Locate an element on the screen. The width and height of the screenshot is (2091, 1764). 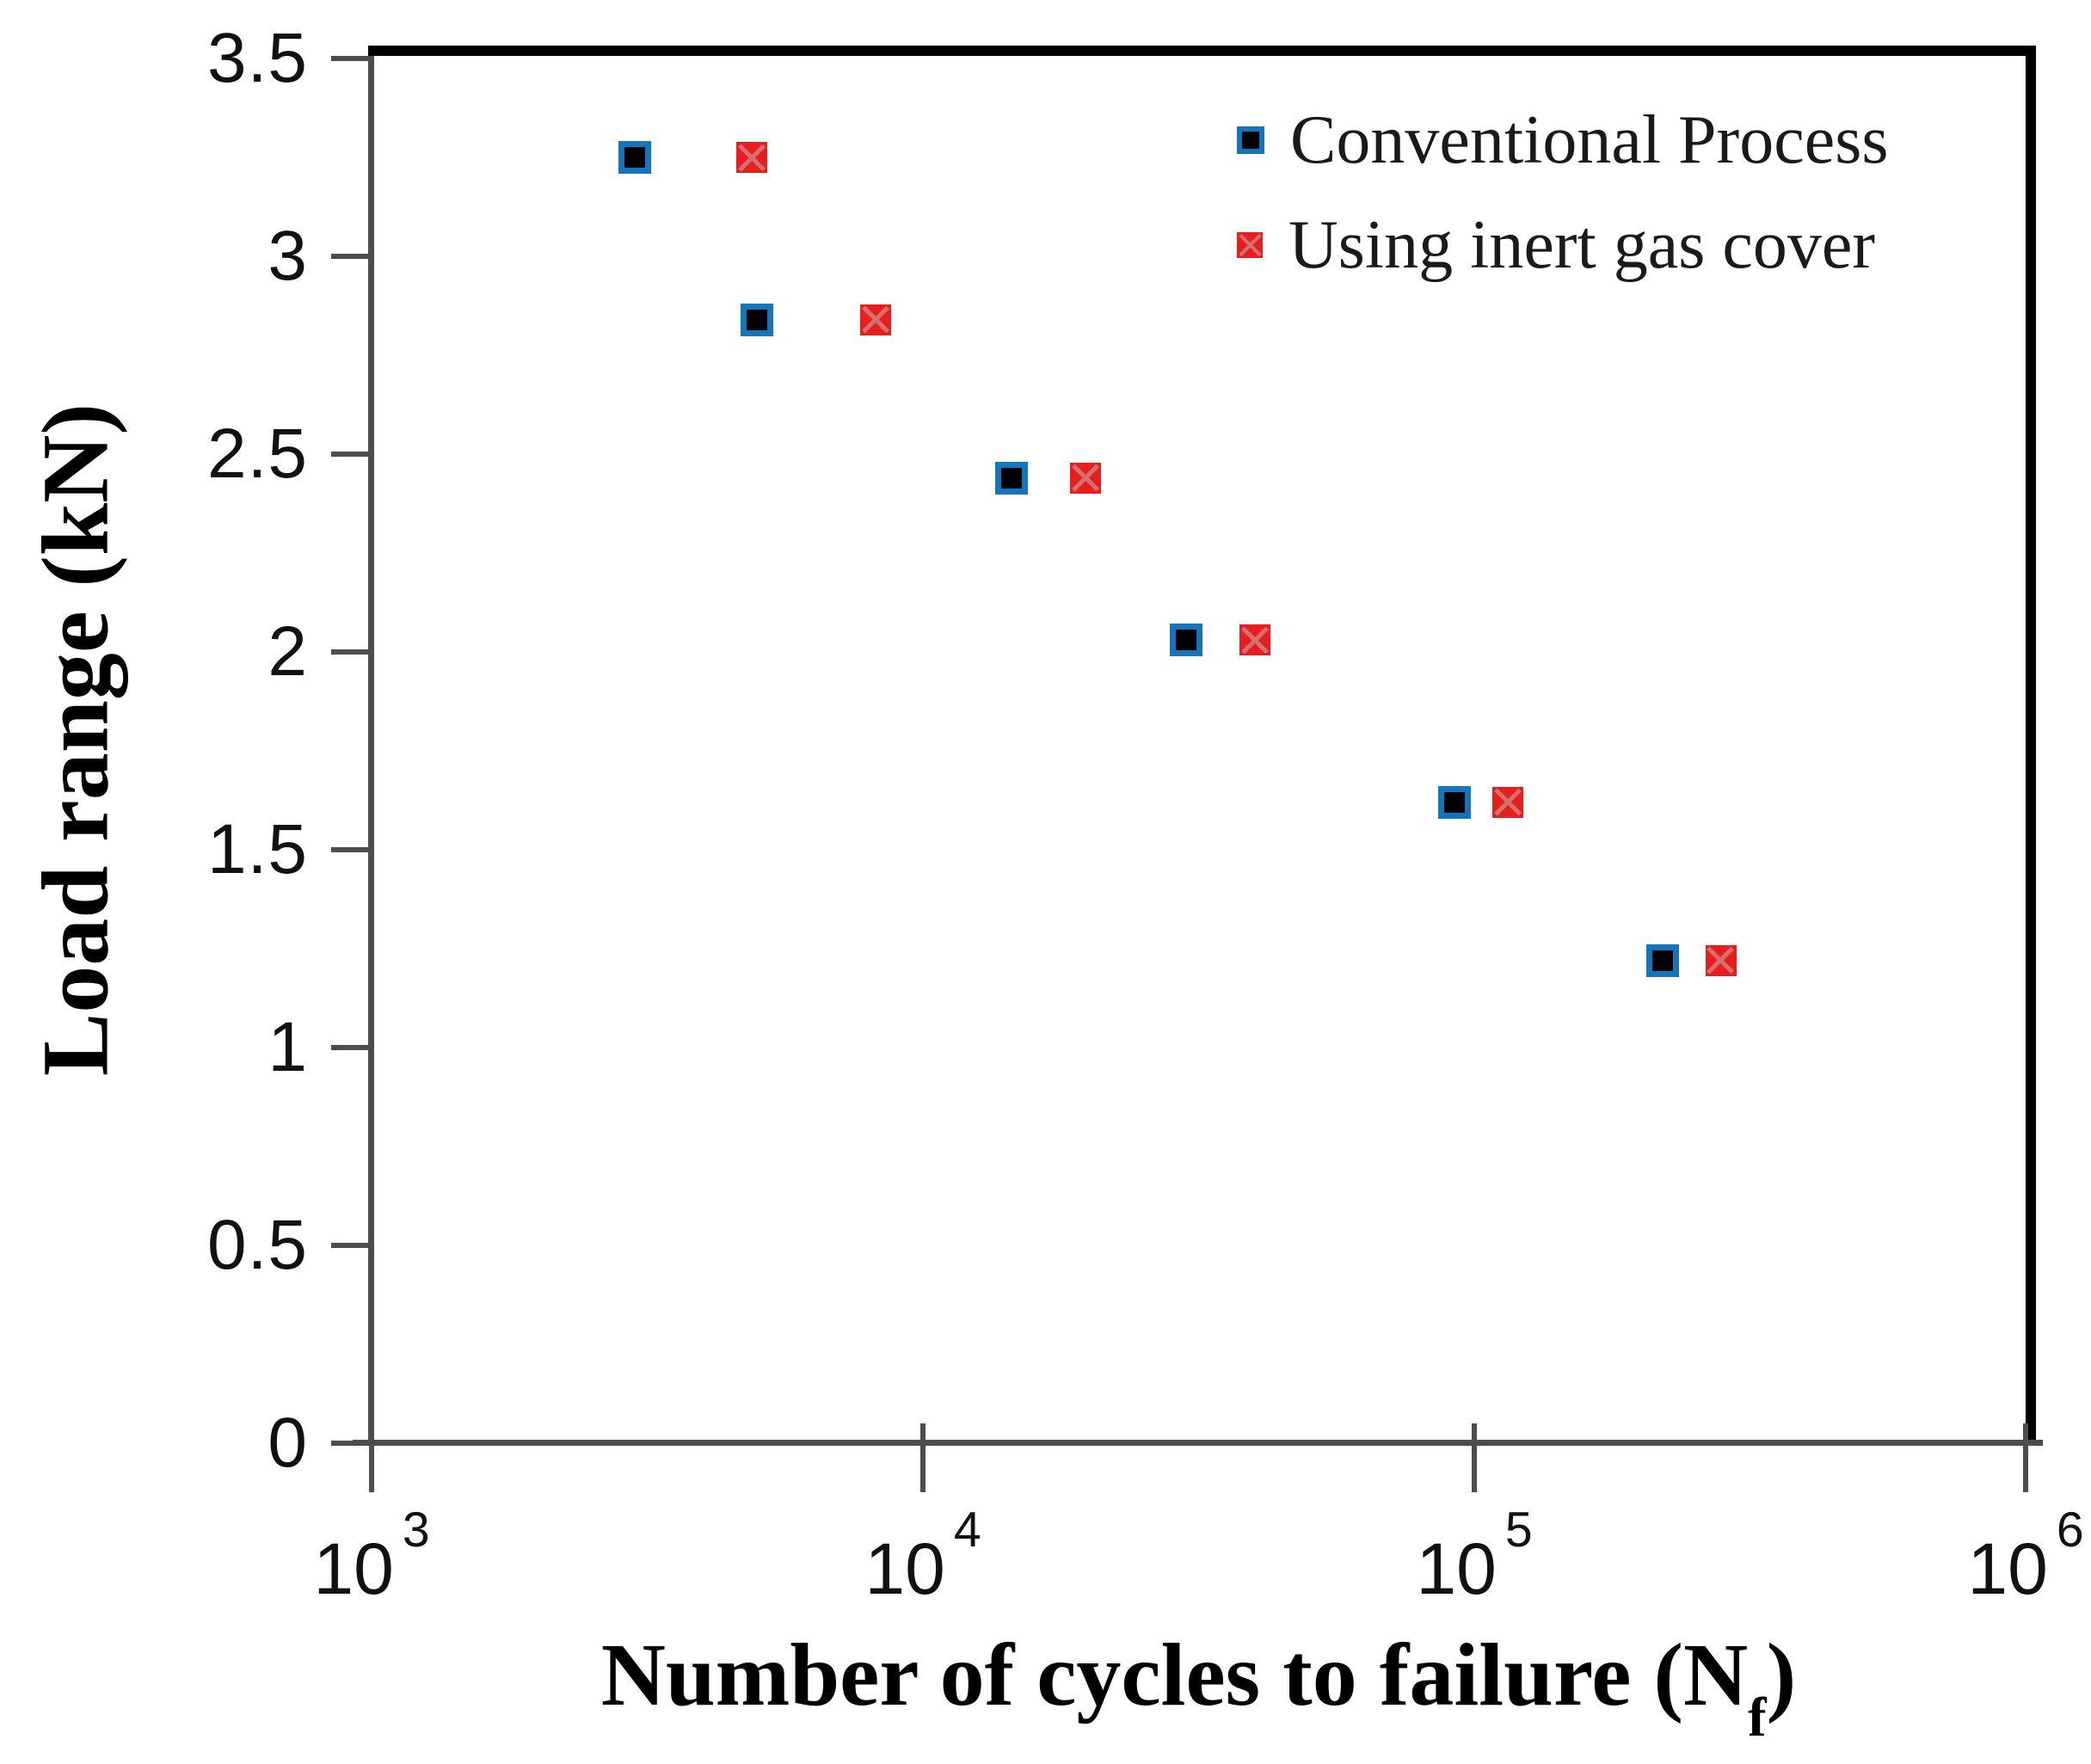
x-tick-label-exponent: 4 is located at coordinates (967, 1531).